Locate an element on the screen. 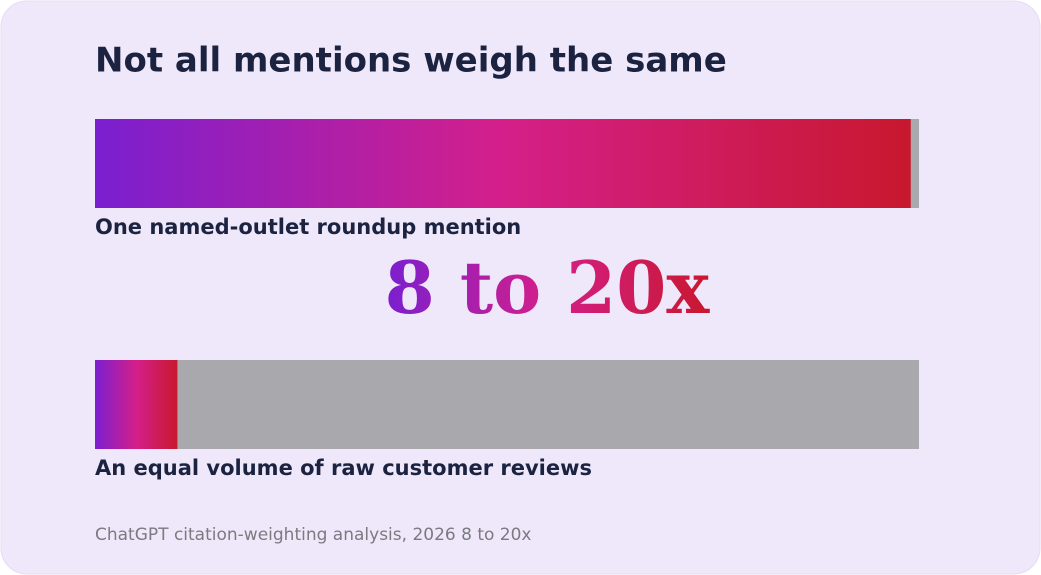 This screenshot has height=575, width=1041. bar-track is located at coordinates (507, 404).